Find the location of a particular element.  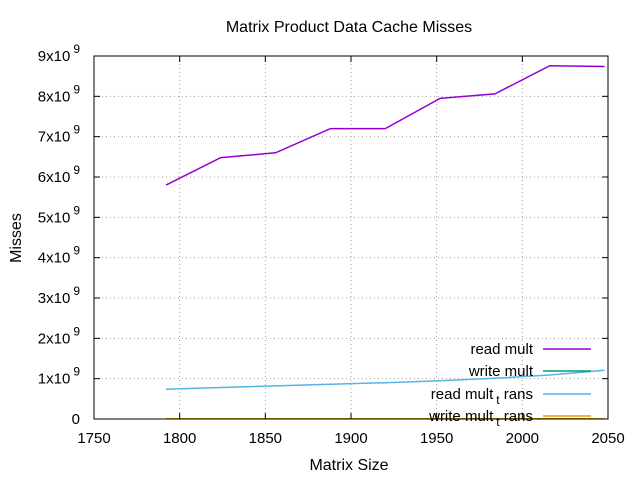

y-tick-label: 6x10 9 is located at coordinates (59, 174).